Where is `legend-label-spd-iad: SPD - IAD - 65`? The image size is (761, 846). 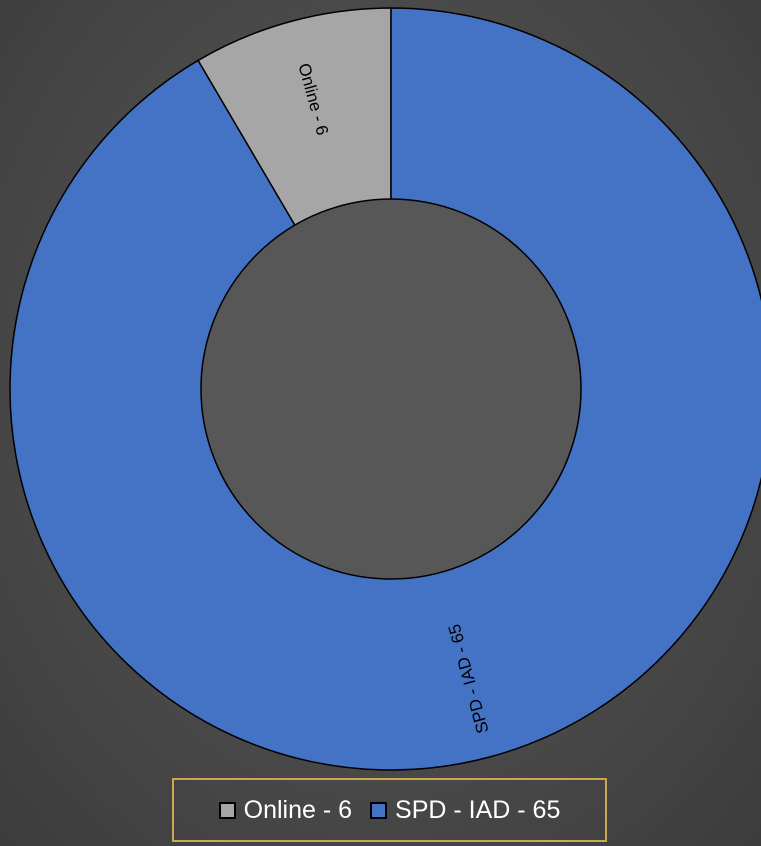 legend-label-spd-iad: SPD - IAD - 65 is located at coordinates (478, 809).